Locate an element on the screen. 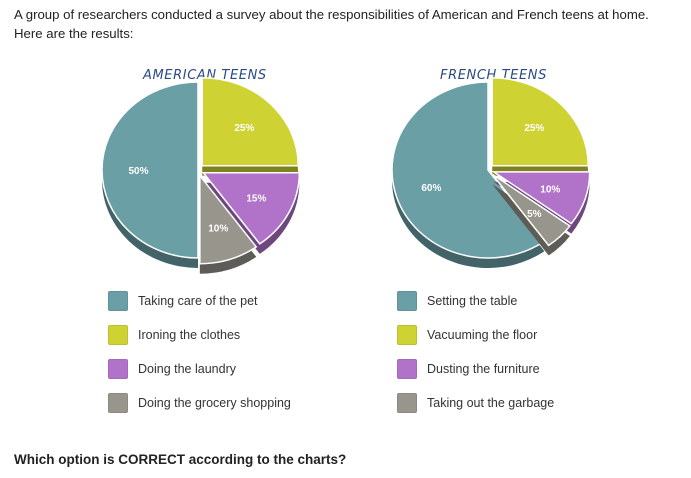  pie-data-label: 60% is located at coordinates (431, 188).